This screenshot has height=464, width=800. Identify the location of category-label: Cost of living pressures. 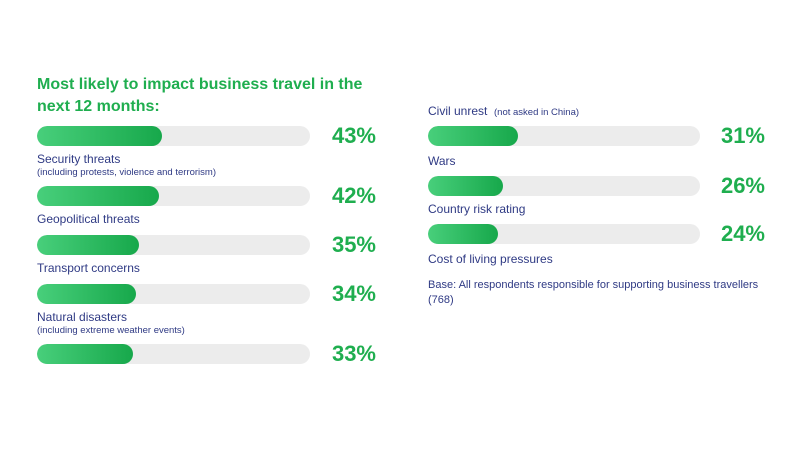
(490, 259).